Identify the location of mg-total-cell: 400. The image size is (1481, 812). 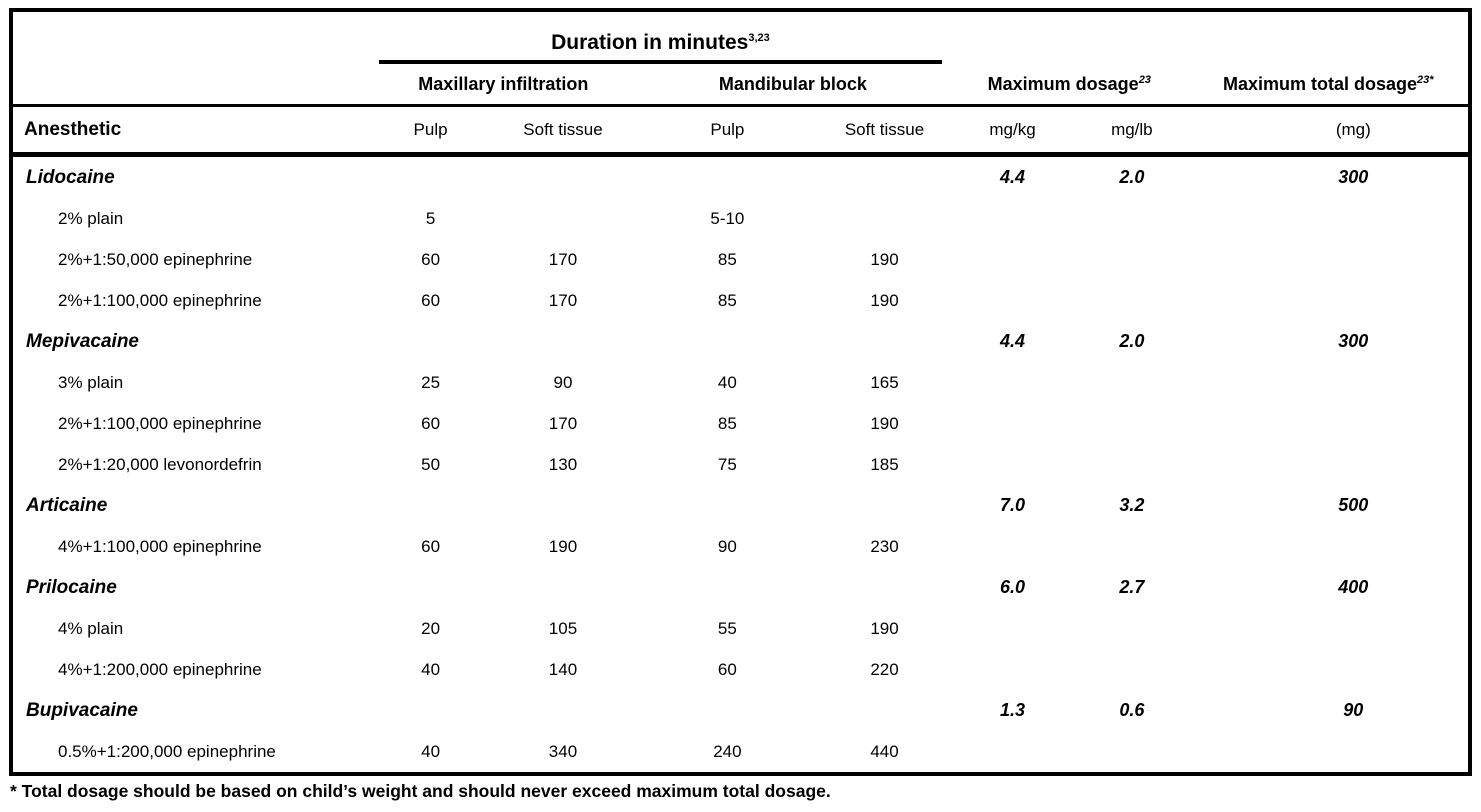
(1353, 587).